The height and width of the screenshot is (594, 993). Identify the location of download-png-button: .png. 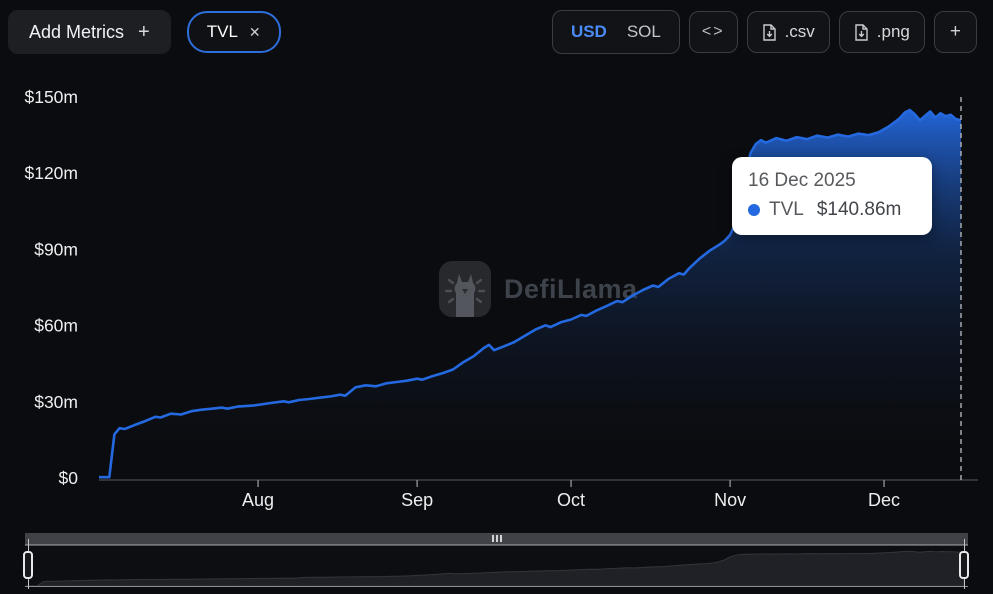
(881, 32).